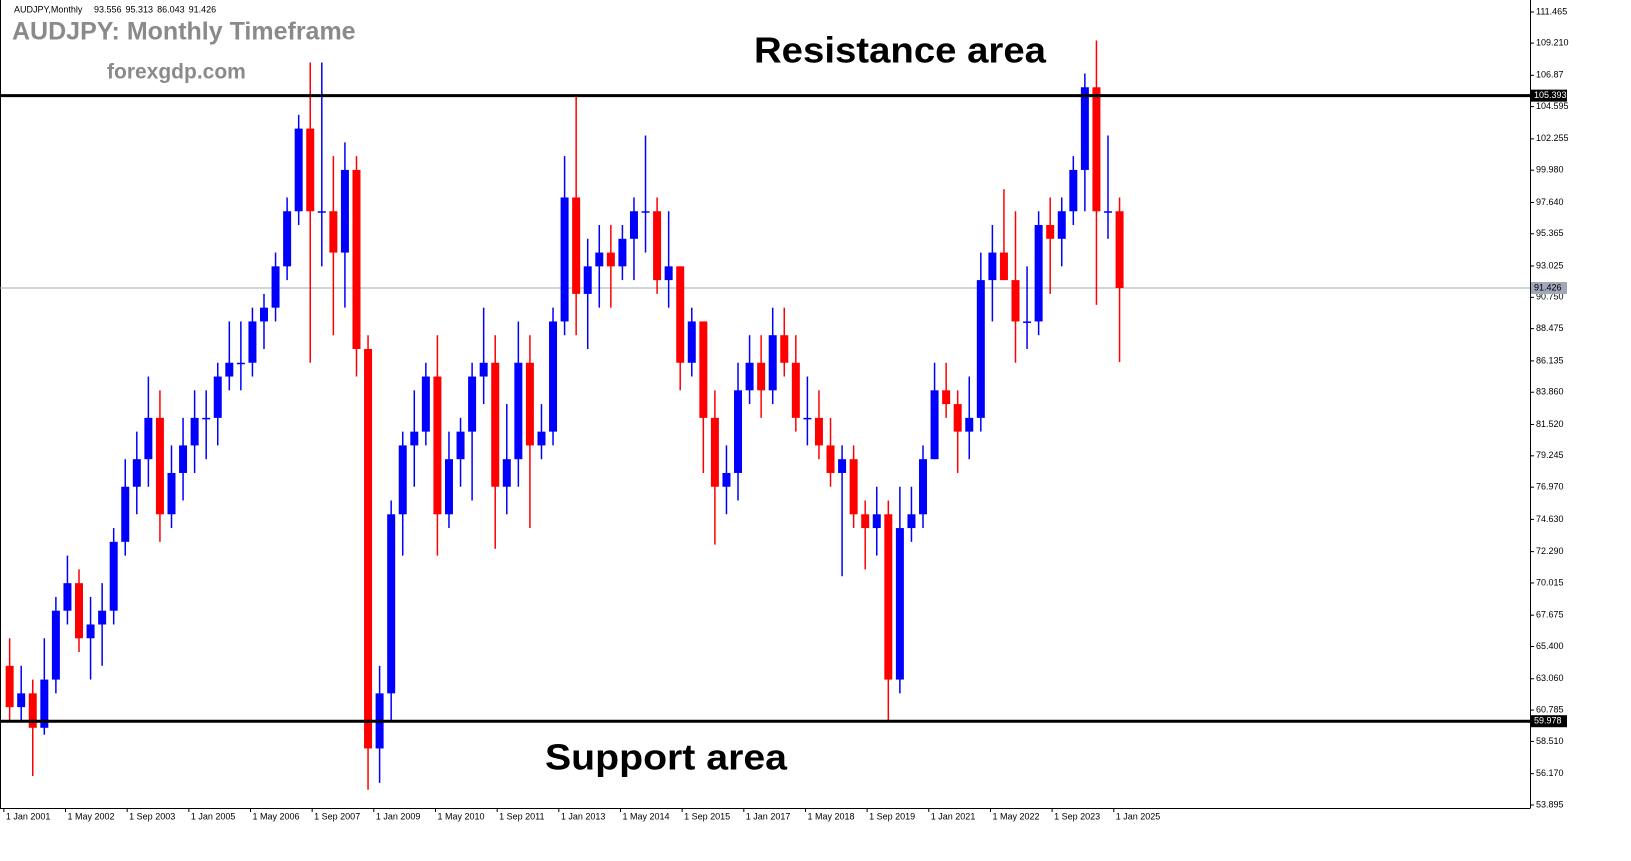 The height and width of the screenshot is (861, 1631). Describe the element at coordinates (1550, 455) in the screenshot. I see `y-tick-label: 79.245` at that location.